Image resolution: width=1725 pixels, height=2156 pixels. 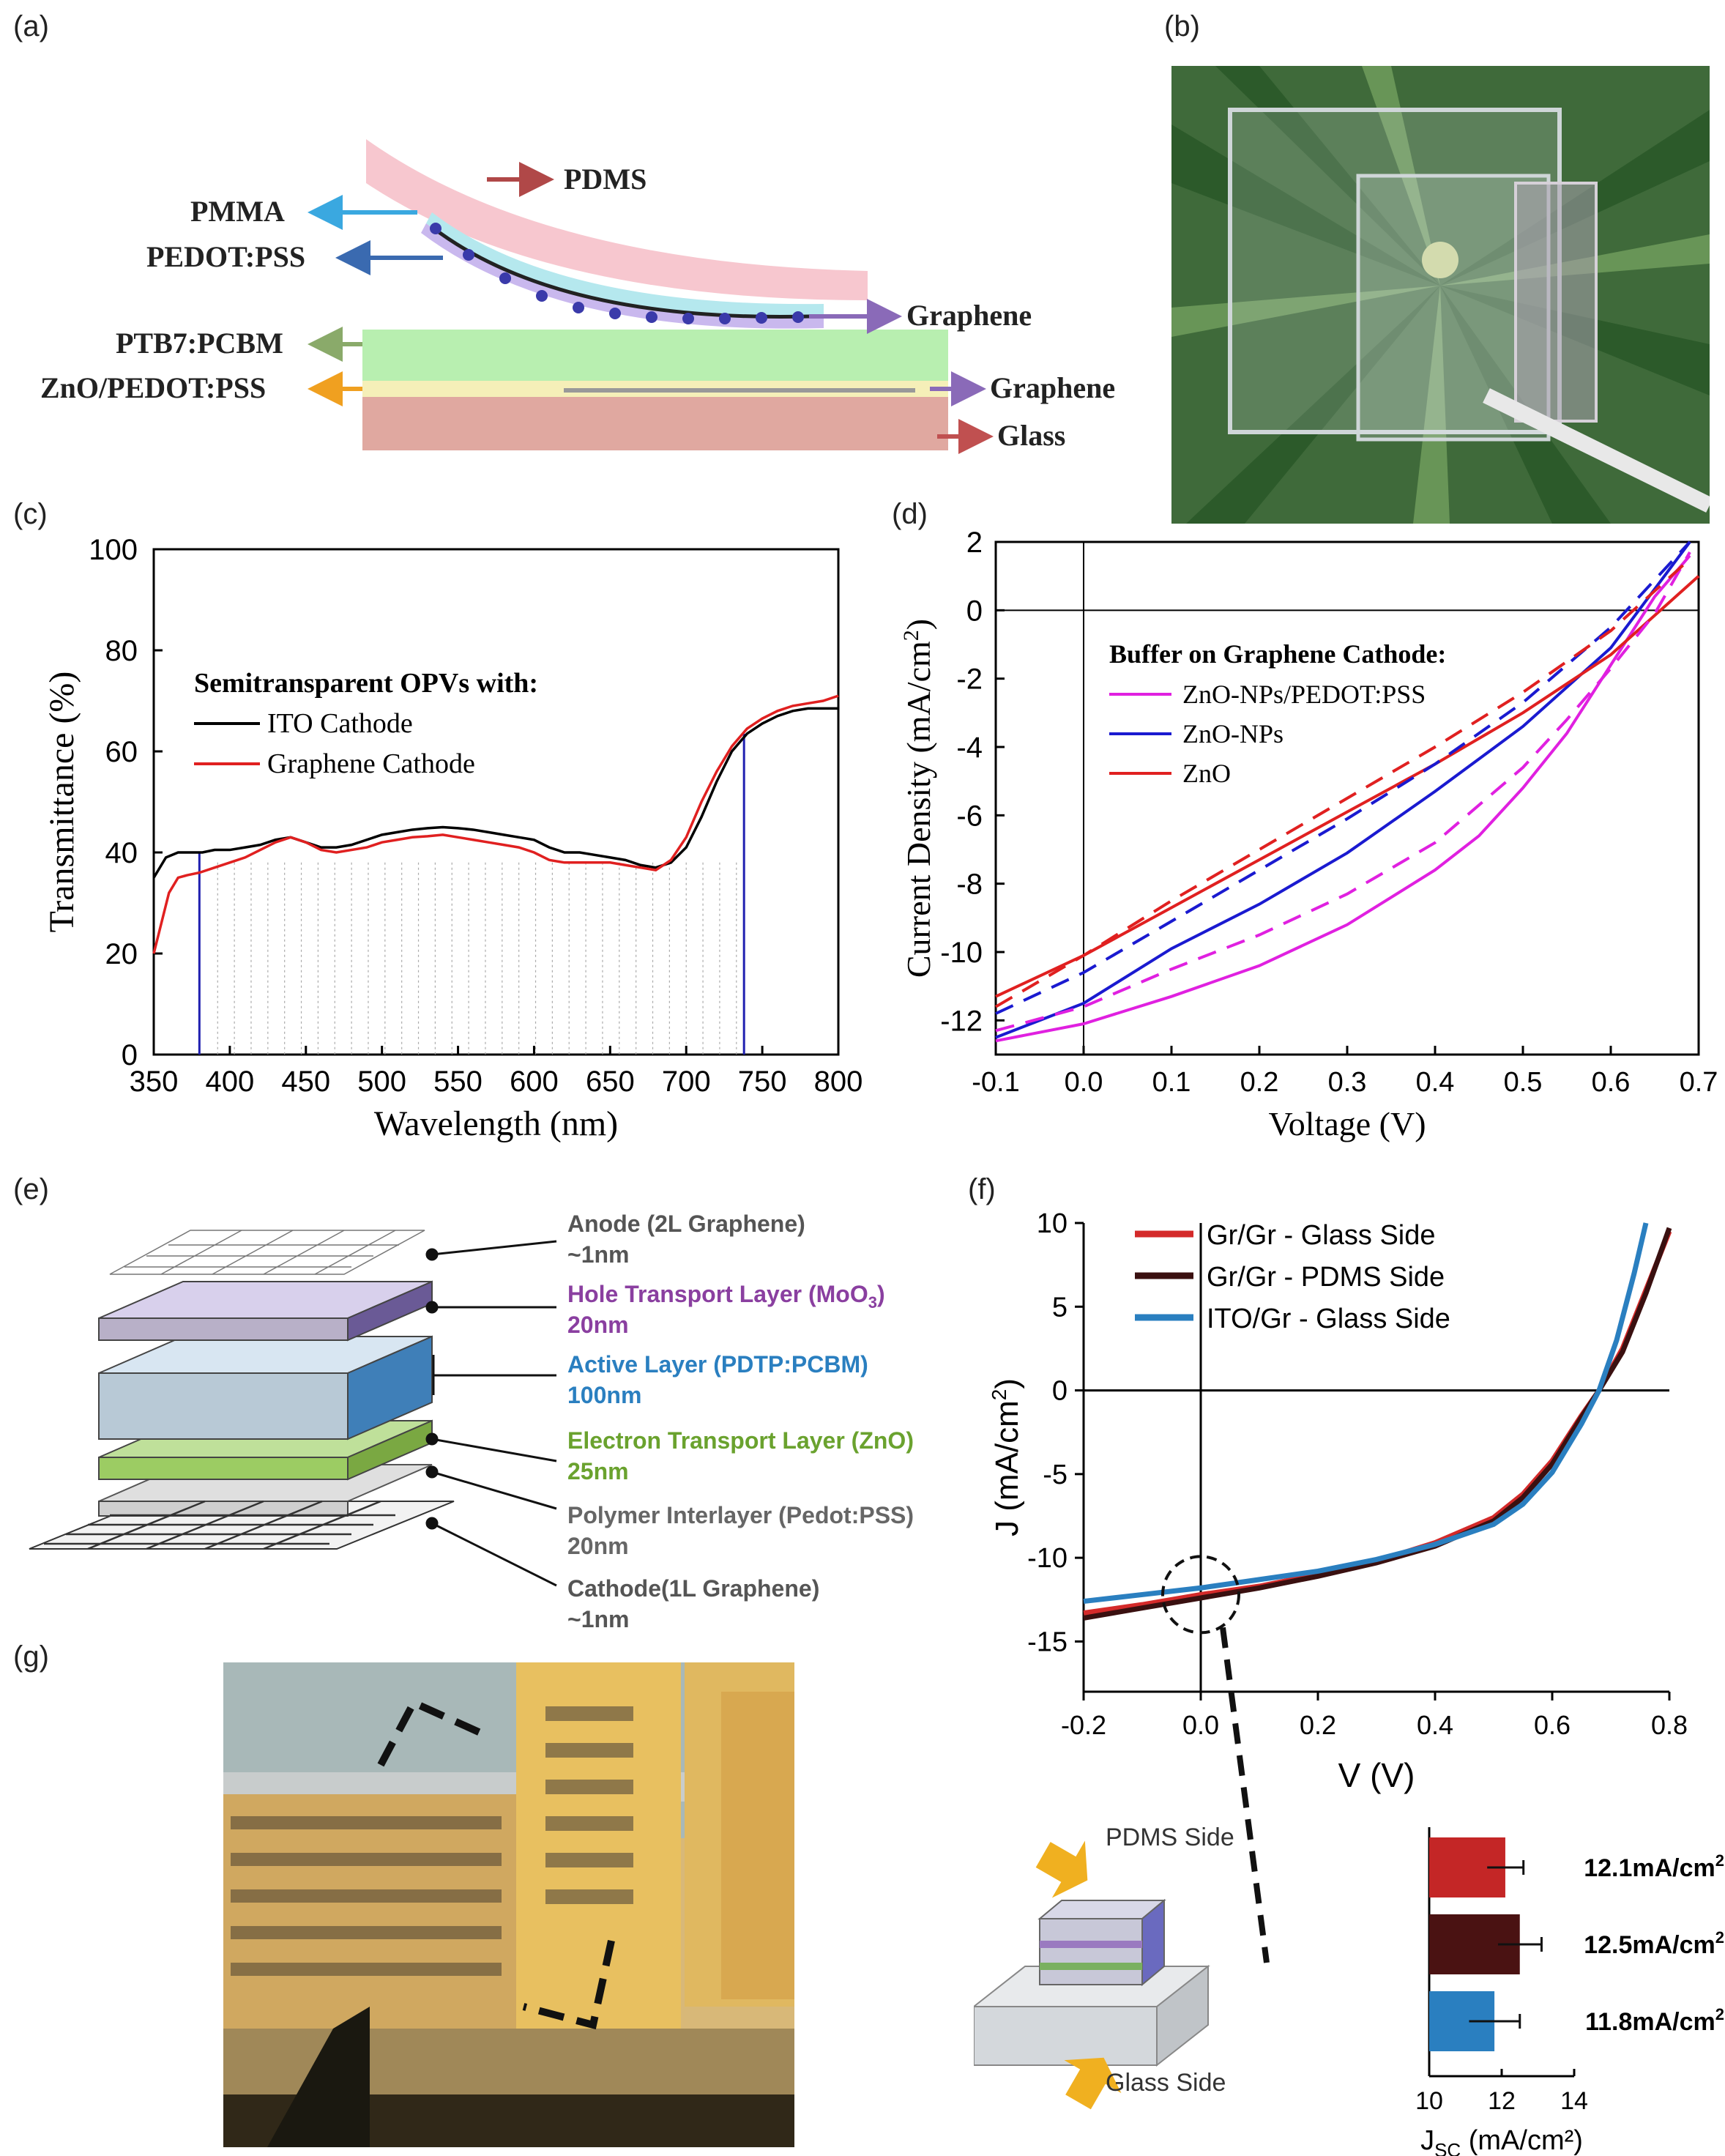 I want to click on legend-label: Gr/Gr - Glass Side, so click(x=1321, y=1235).